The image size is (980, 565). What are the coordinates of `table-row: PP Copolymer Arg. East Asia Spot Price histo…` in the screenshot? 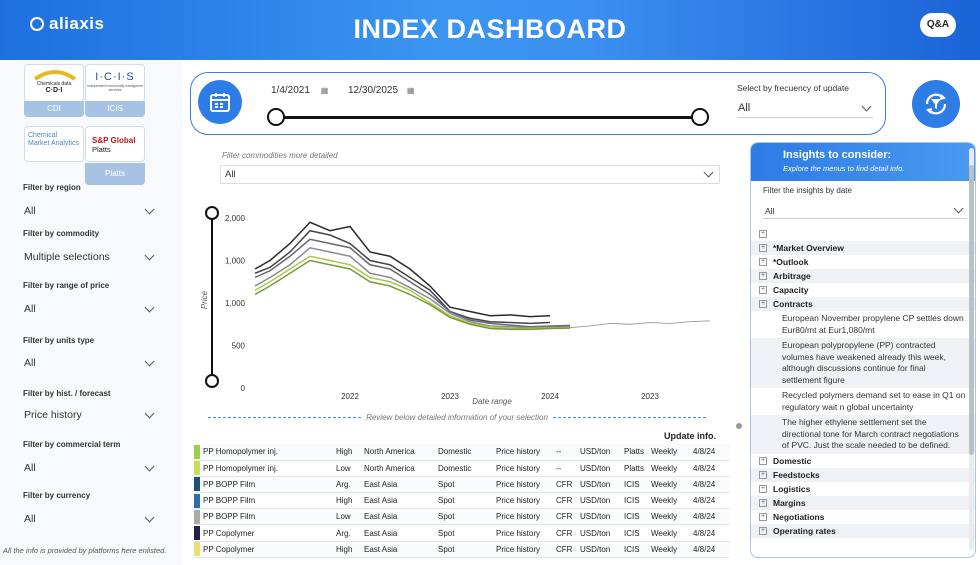 It's located at (462, 533).